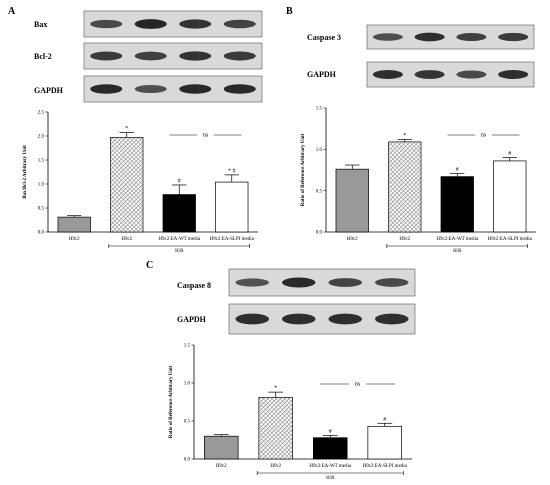 This screenshot has height=485, width=550. I want to click on panel-b-chart-category-label-0: H9c2, so click(352, 239).